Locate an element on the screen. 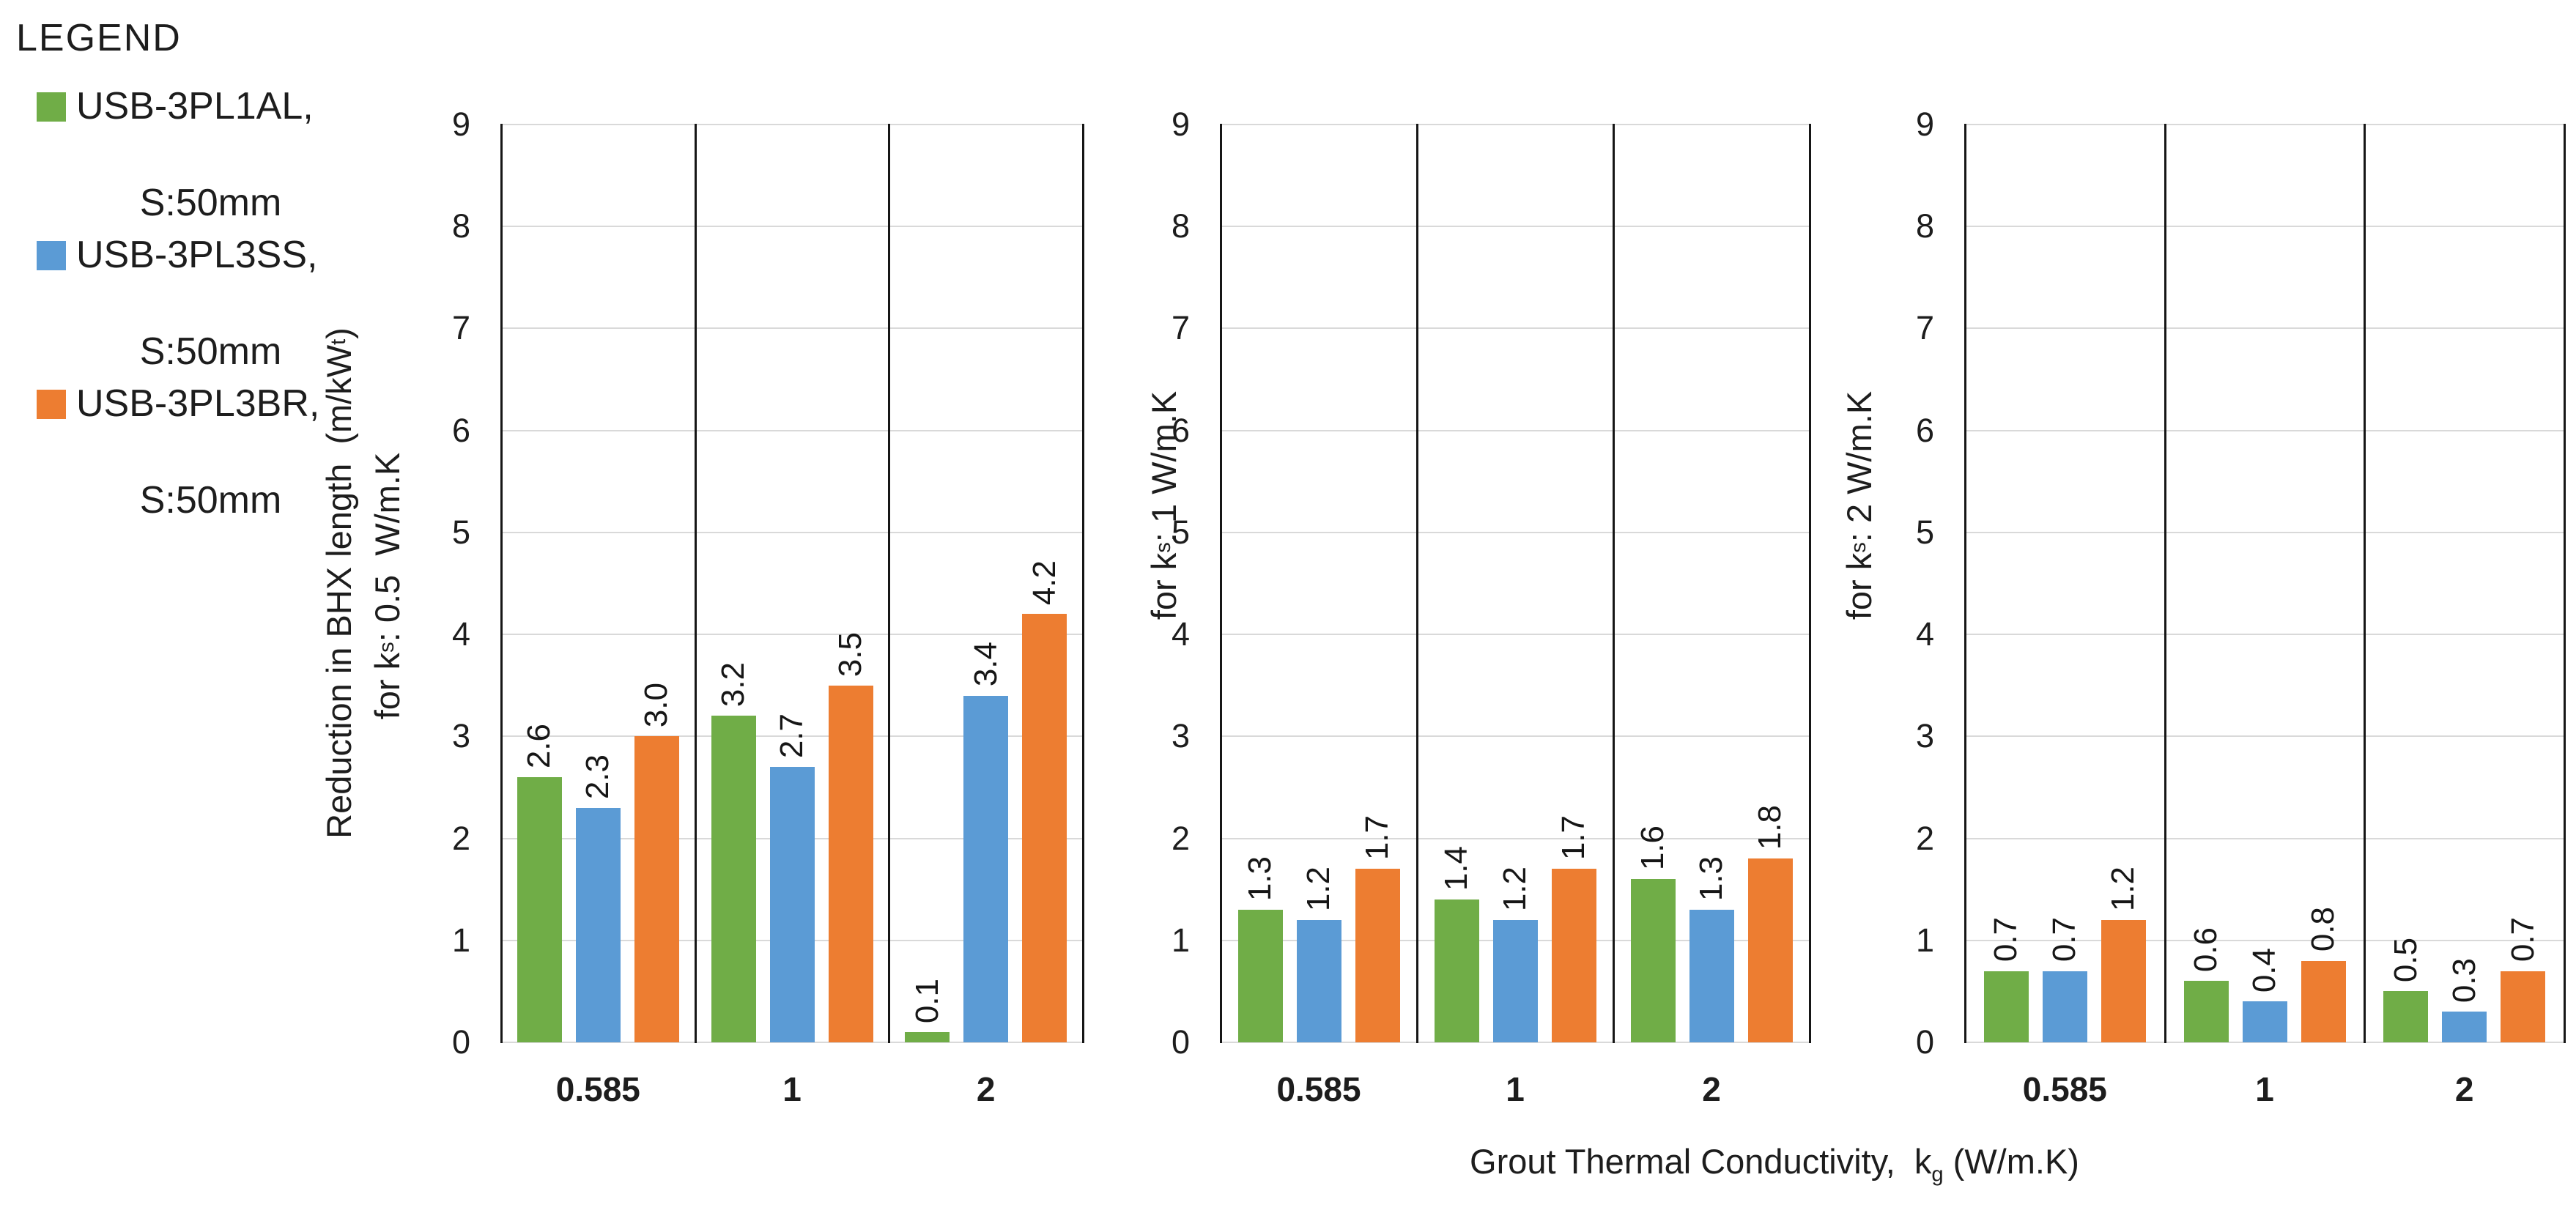 The image size is (2576, 1213). legend-item-label: USB-3PL1AL, is located at coordinates (195, 106).